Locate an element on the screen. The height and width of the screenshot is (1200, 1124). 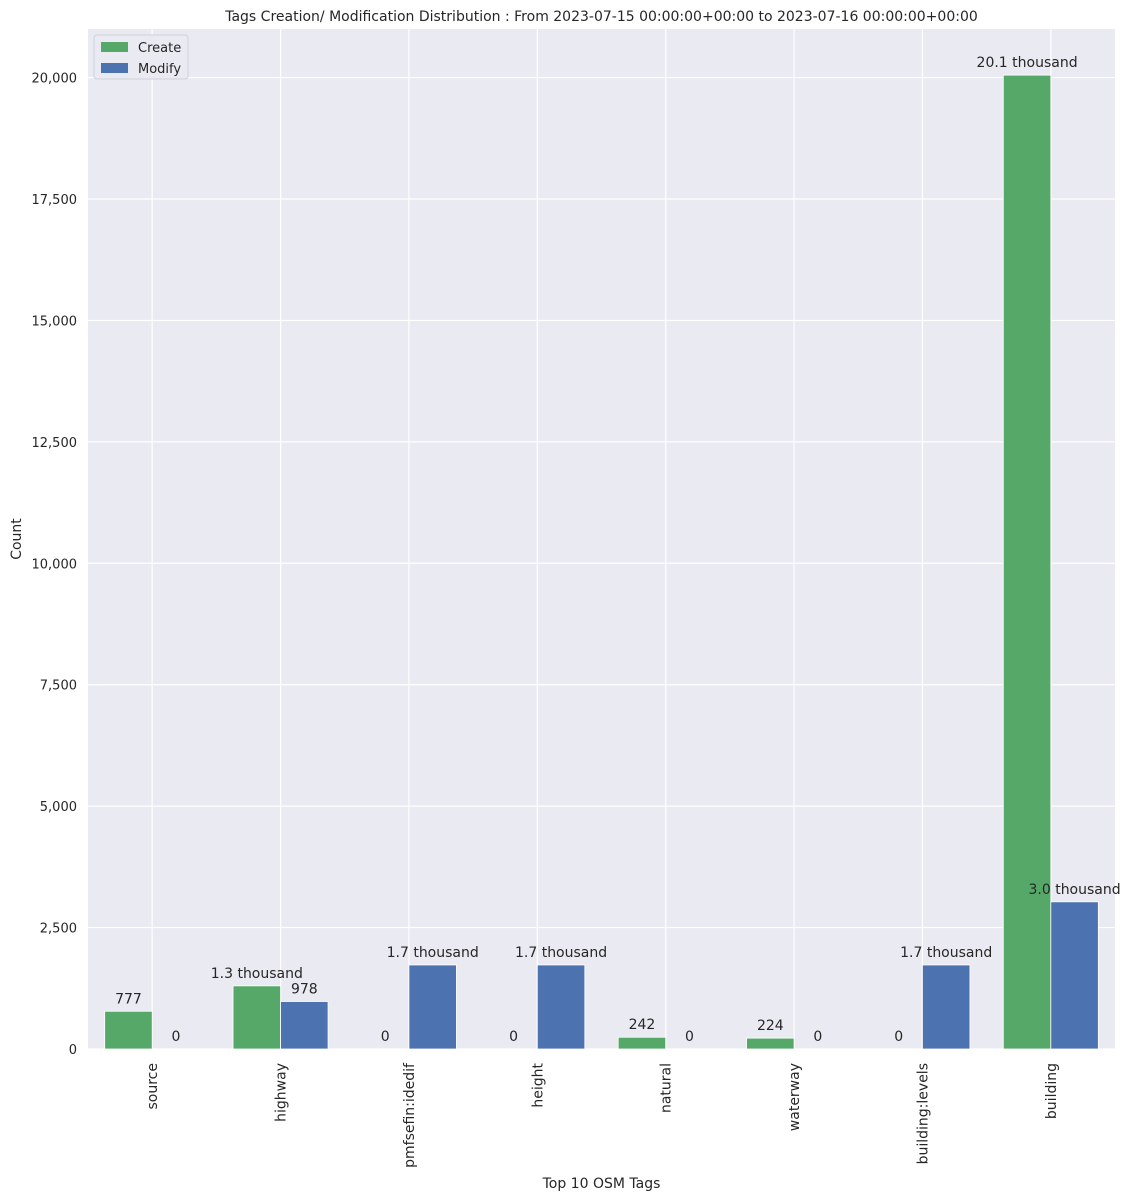
bar-modify-building-levels is located at coordinates (946, 1007).